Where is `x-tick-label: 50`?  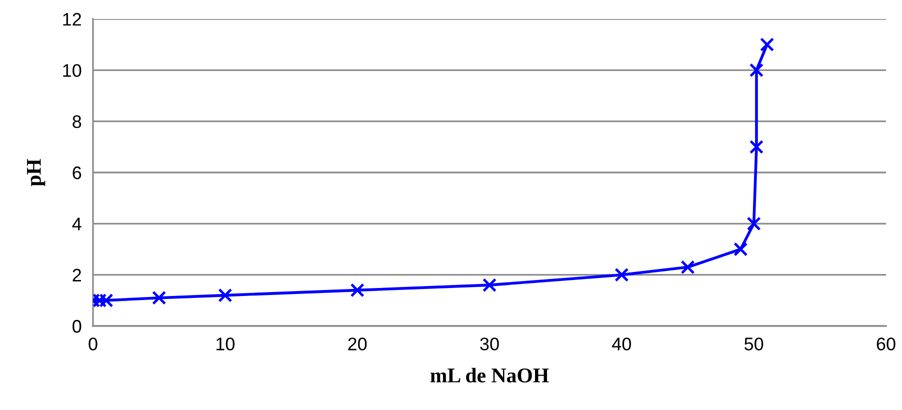 x-tick-label: 50 is located at coordinates (754, 344).